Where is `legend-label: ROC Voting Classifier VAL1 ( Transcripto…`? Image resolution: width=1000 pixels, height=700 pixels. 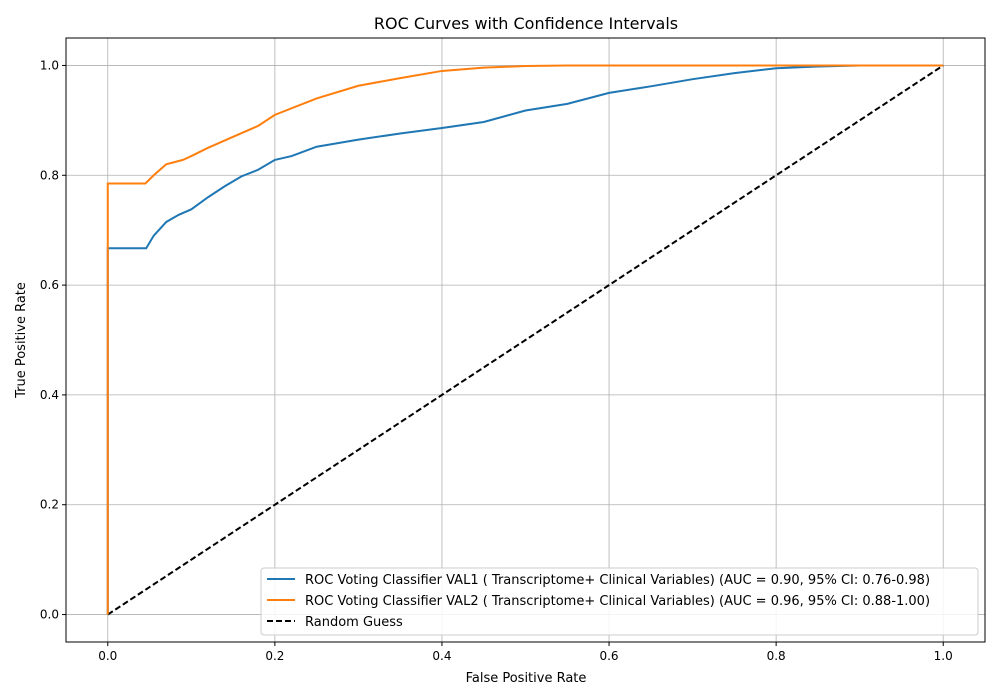
legend-label: ROC Voting Classifier VAL1 ( Transcripto… is located at coordinates (617, 580).